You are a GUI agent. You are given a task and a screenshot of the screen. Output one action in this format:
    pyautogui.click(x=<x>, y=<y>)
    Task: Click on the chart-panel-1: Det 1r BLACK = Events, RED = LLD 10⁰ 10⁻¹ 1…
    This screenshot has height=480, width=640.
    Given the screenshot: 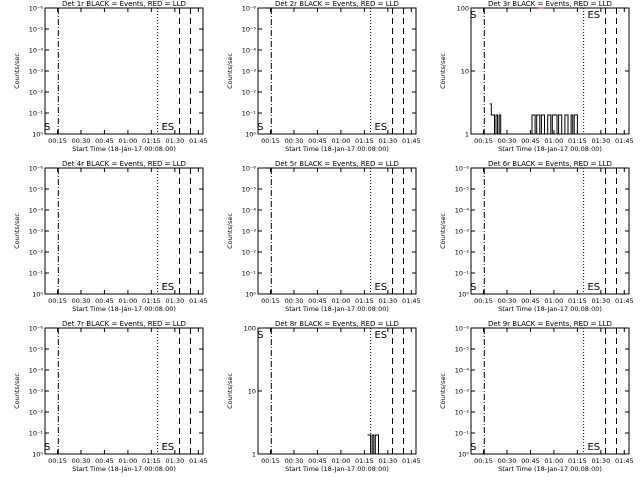 What is the action you would take?
    pyautogui.click(x=110, y=76)
    